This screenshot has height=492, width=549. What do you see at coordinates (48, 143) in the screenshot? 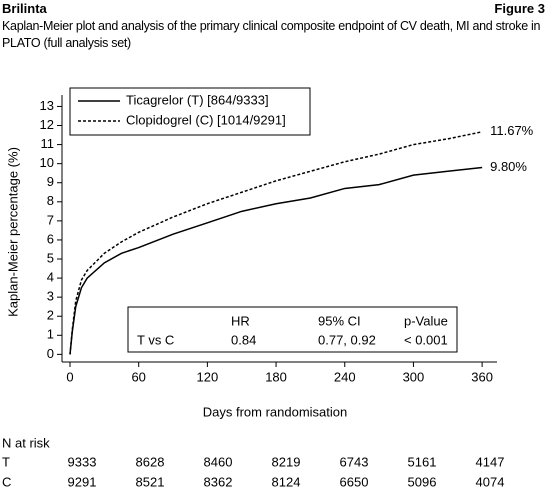
I see `y-tick-label: 11` at bounding box center [48, 143].